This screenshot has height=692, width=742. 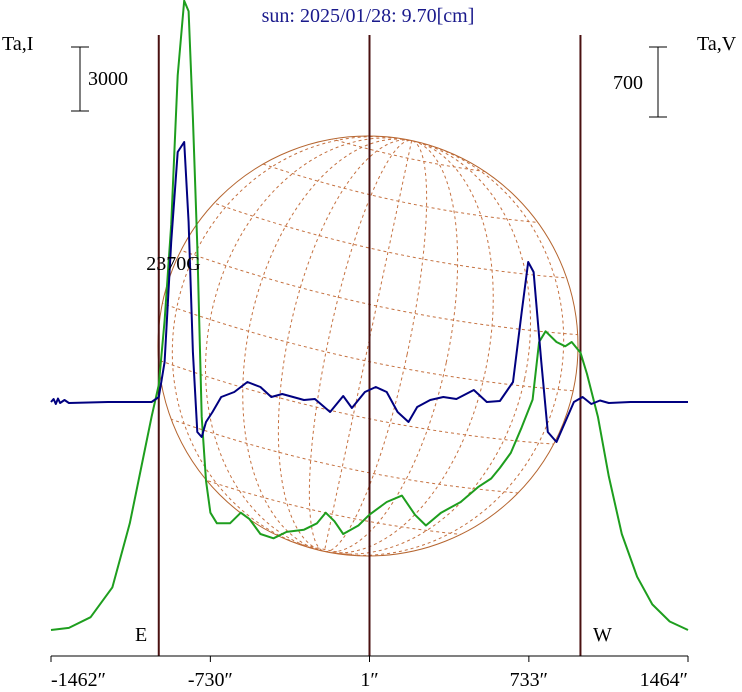 I want to click on east-limb-label: E, so click(x=141, y=635).